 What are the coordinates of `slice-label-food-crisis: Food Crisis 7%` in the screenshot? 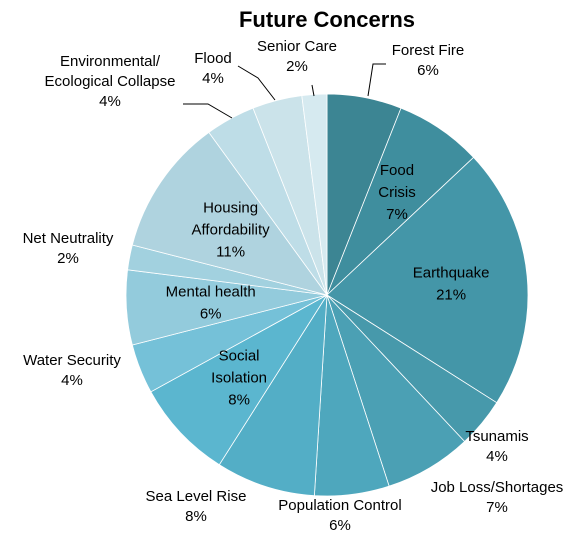 It's located at (397, 192).